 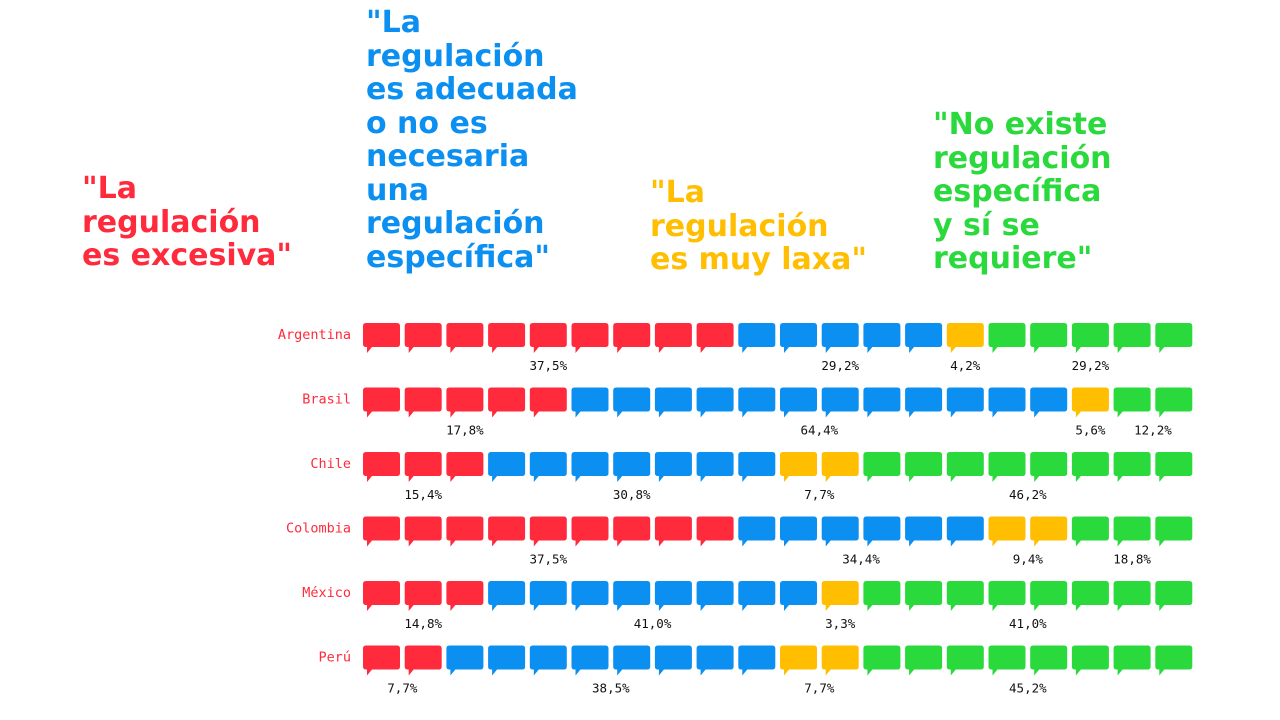 What do you see at coordinates (423, 623) in the screenshot?
I see `percent-label: 14,8%` at bounding box center [423, 623].